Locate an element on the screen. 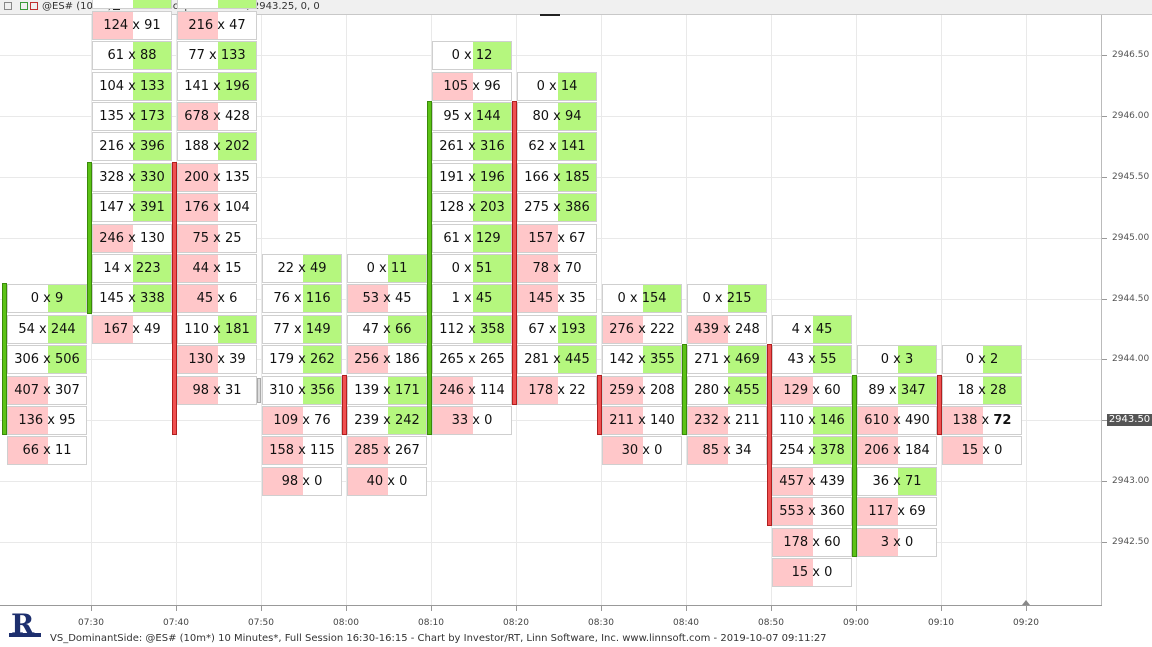  footprint-cell: 0 x 2 is located at coordinates (982, 360).